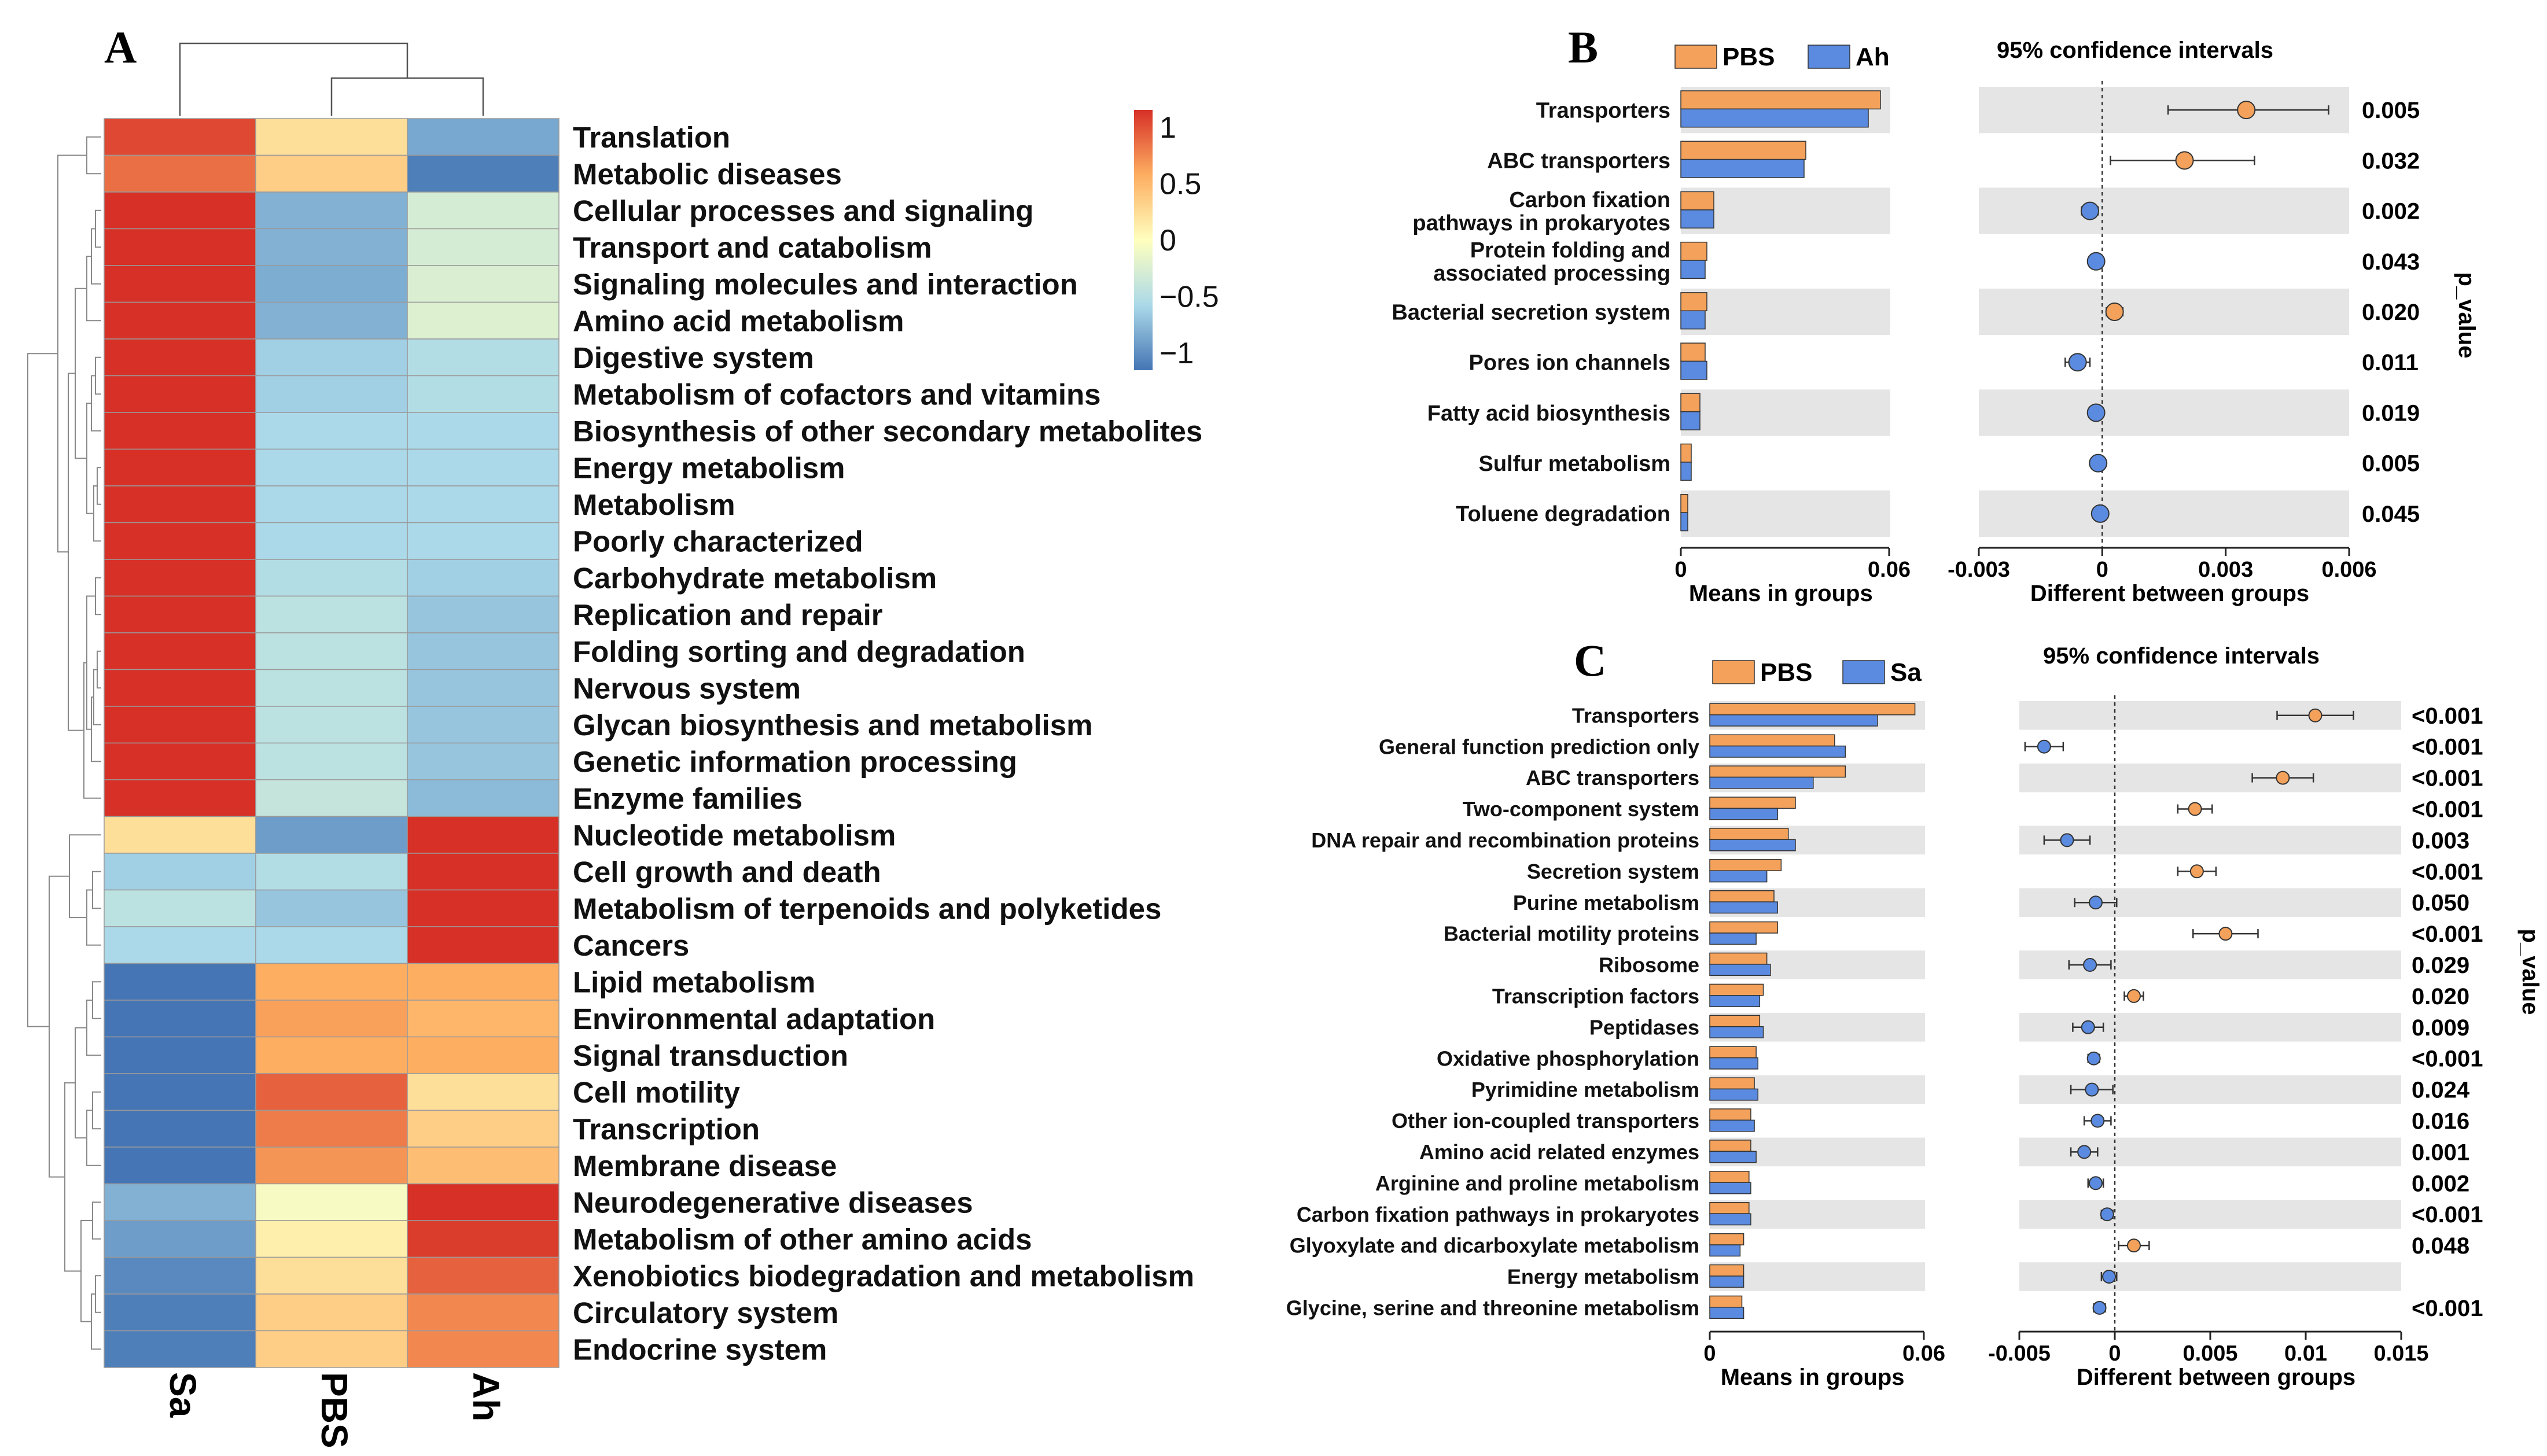 Image resolution: width=2547 pixels, height=1456 pixels. What do you see at coordinates (2440, 903) in the screenshot?
I see `p-value-label: 0.050` at bounding box center [2440, 903].